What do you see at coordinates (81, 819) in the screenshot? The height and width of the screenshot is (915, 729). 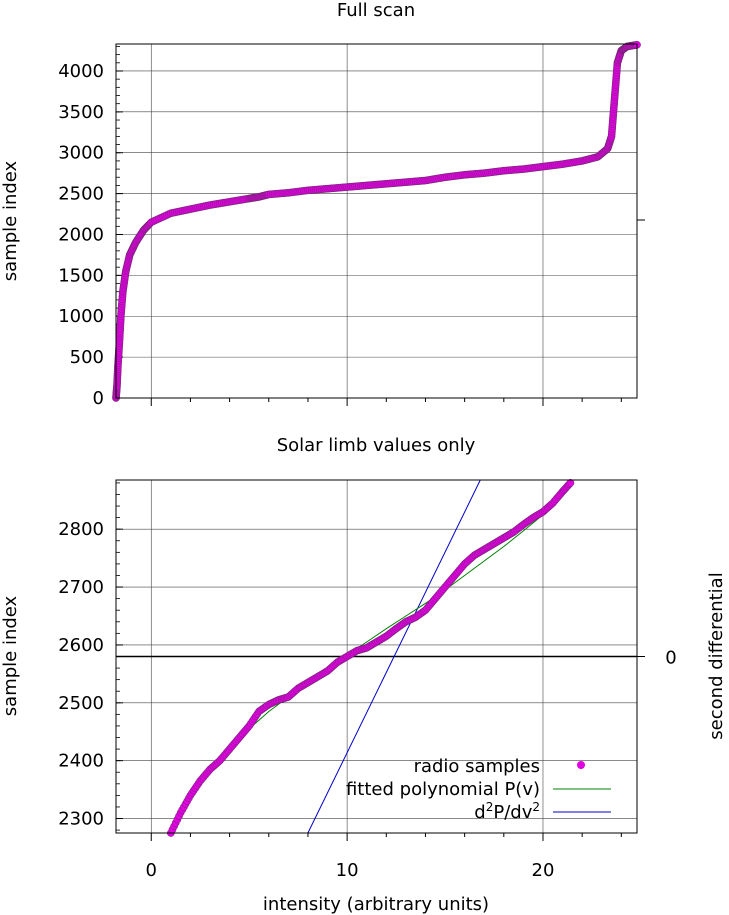 I see `bot-ytick-label-2300: 2300` at bounding box center [81, 819].